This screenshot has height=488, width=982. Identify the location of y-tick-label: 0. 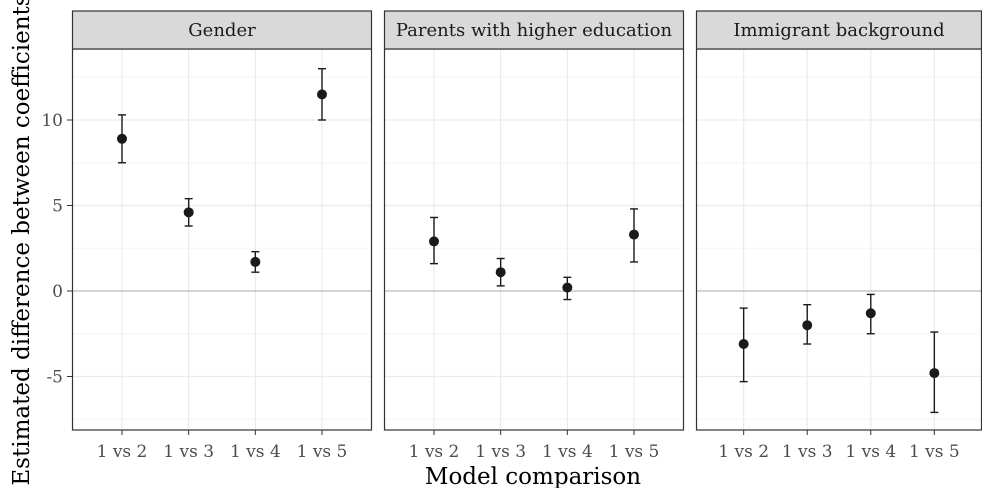
(57, 292).